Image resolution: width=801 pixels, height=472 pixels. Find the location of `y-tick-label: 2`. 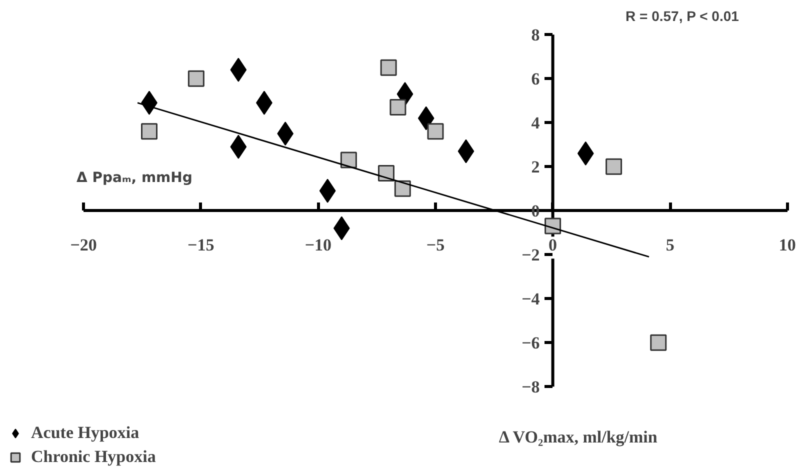

y-tick-label: 2 is located at coordinates (535, 167).